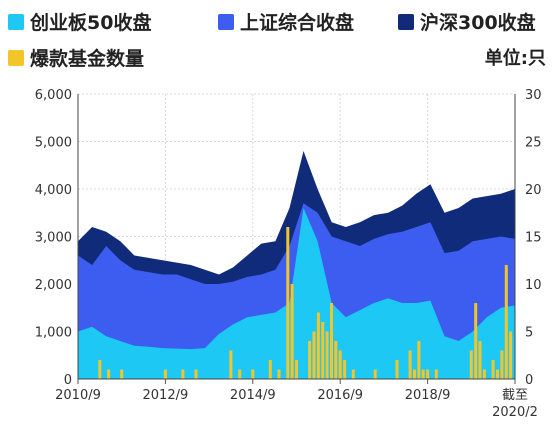  I want to click on x-tick-label: 2010/9, so click(78, 395).